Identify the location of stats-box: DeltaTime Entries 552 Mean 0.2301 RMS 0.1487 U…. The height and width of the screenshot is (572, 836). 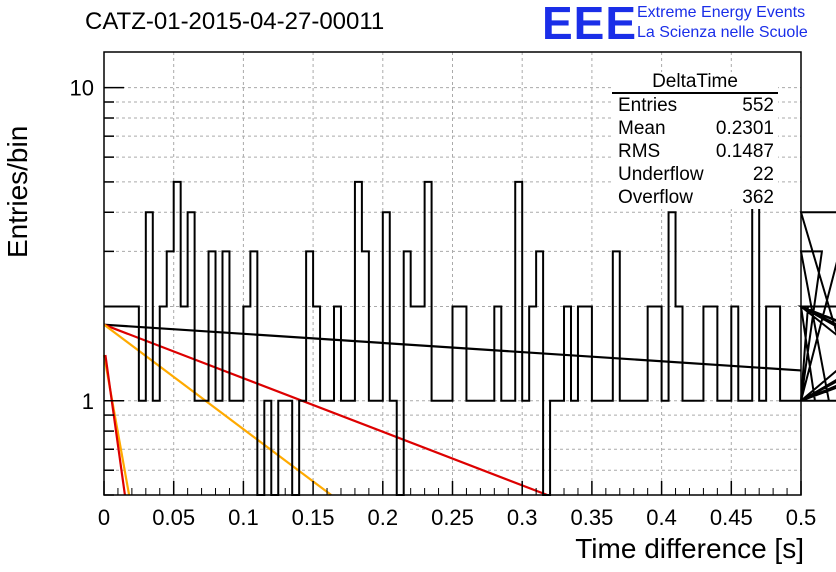
(695, 140).